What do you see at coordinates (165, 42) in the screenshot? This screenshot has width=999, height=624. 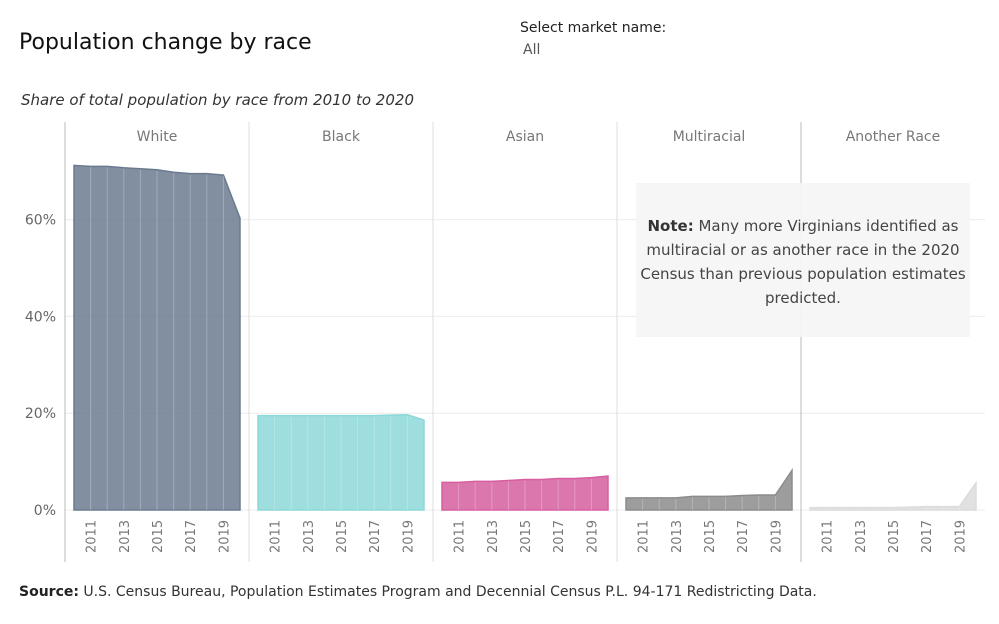 I see `page-title: Population change by race` at bounding box center [165, 42].